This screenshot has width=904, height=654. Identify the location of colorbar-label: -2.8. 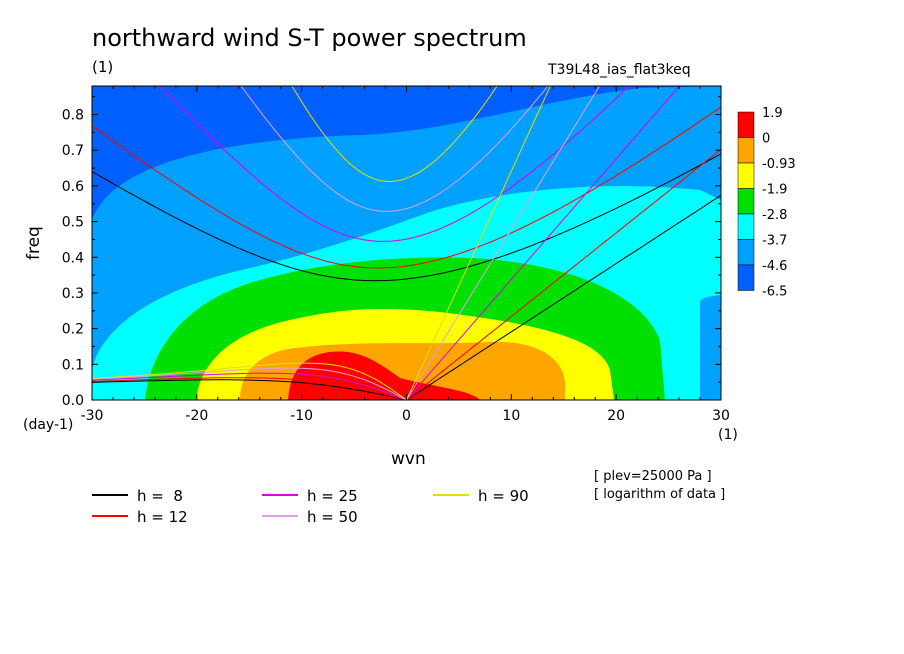
(774, 215).